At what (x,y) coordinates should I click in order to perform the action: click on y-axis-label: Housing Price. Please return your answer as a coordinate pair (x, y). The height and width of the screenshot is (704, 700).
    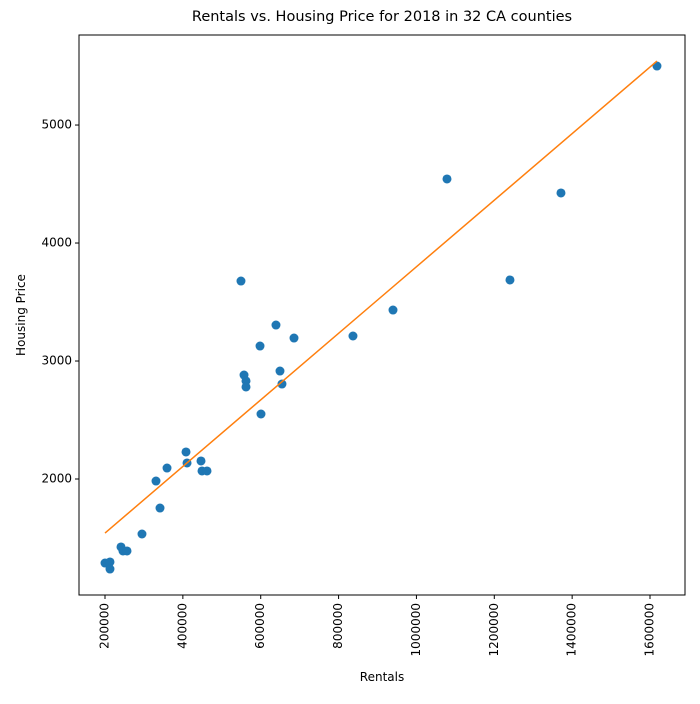
    Looking at the image, I should click on (21, 315).